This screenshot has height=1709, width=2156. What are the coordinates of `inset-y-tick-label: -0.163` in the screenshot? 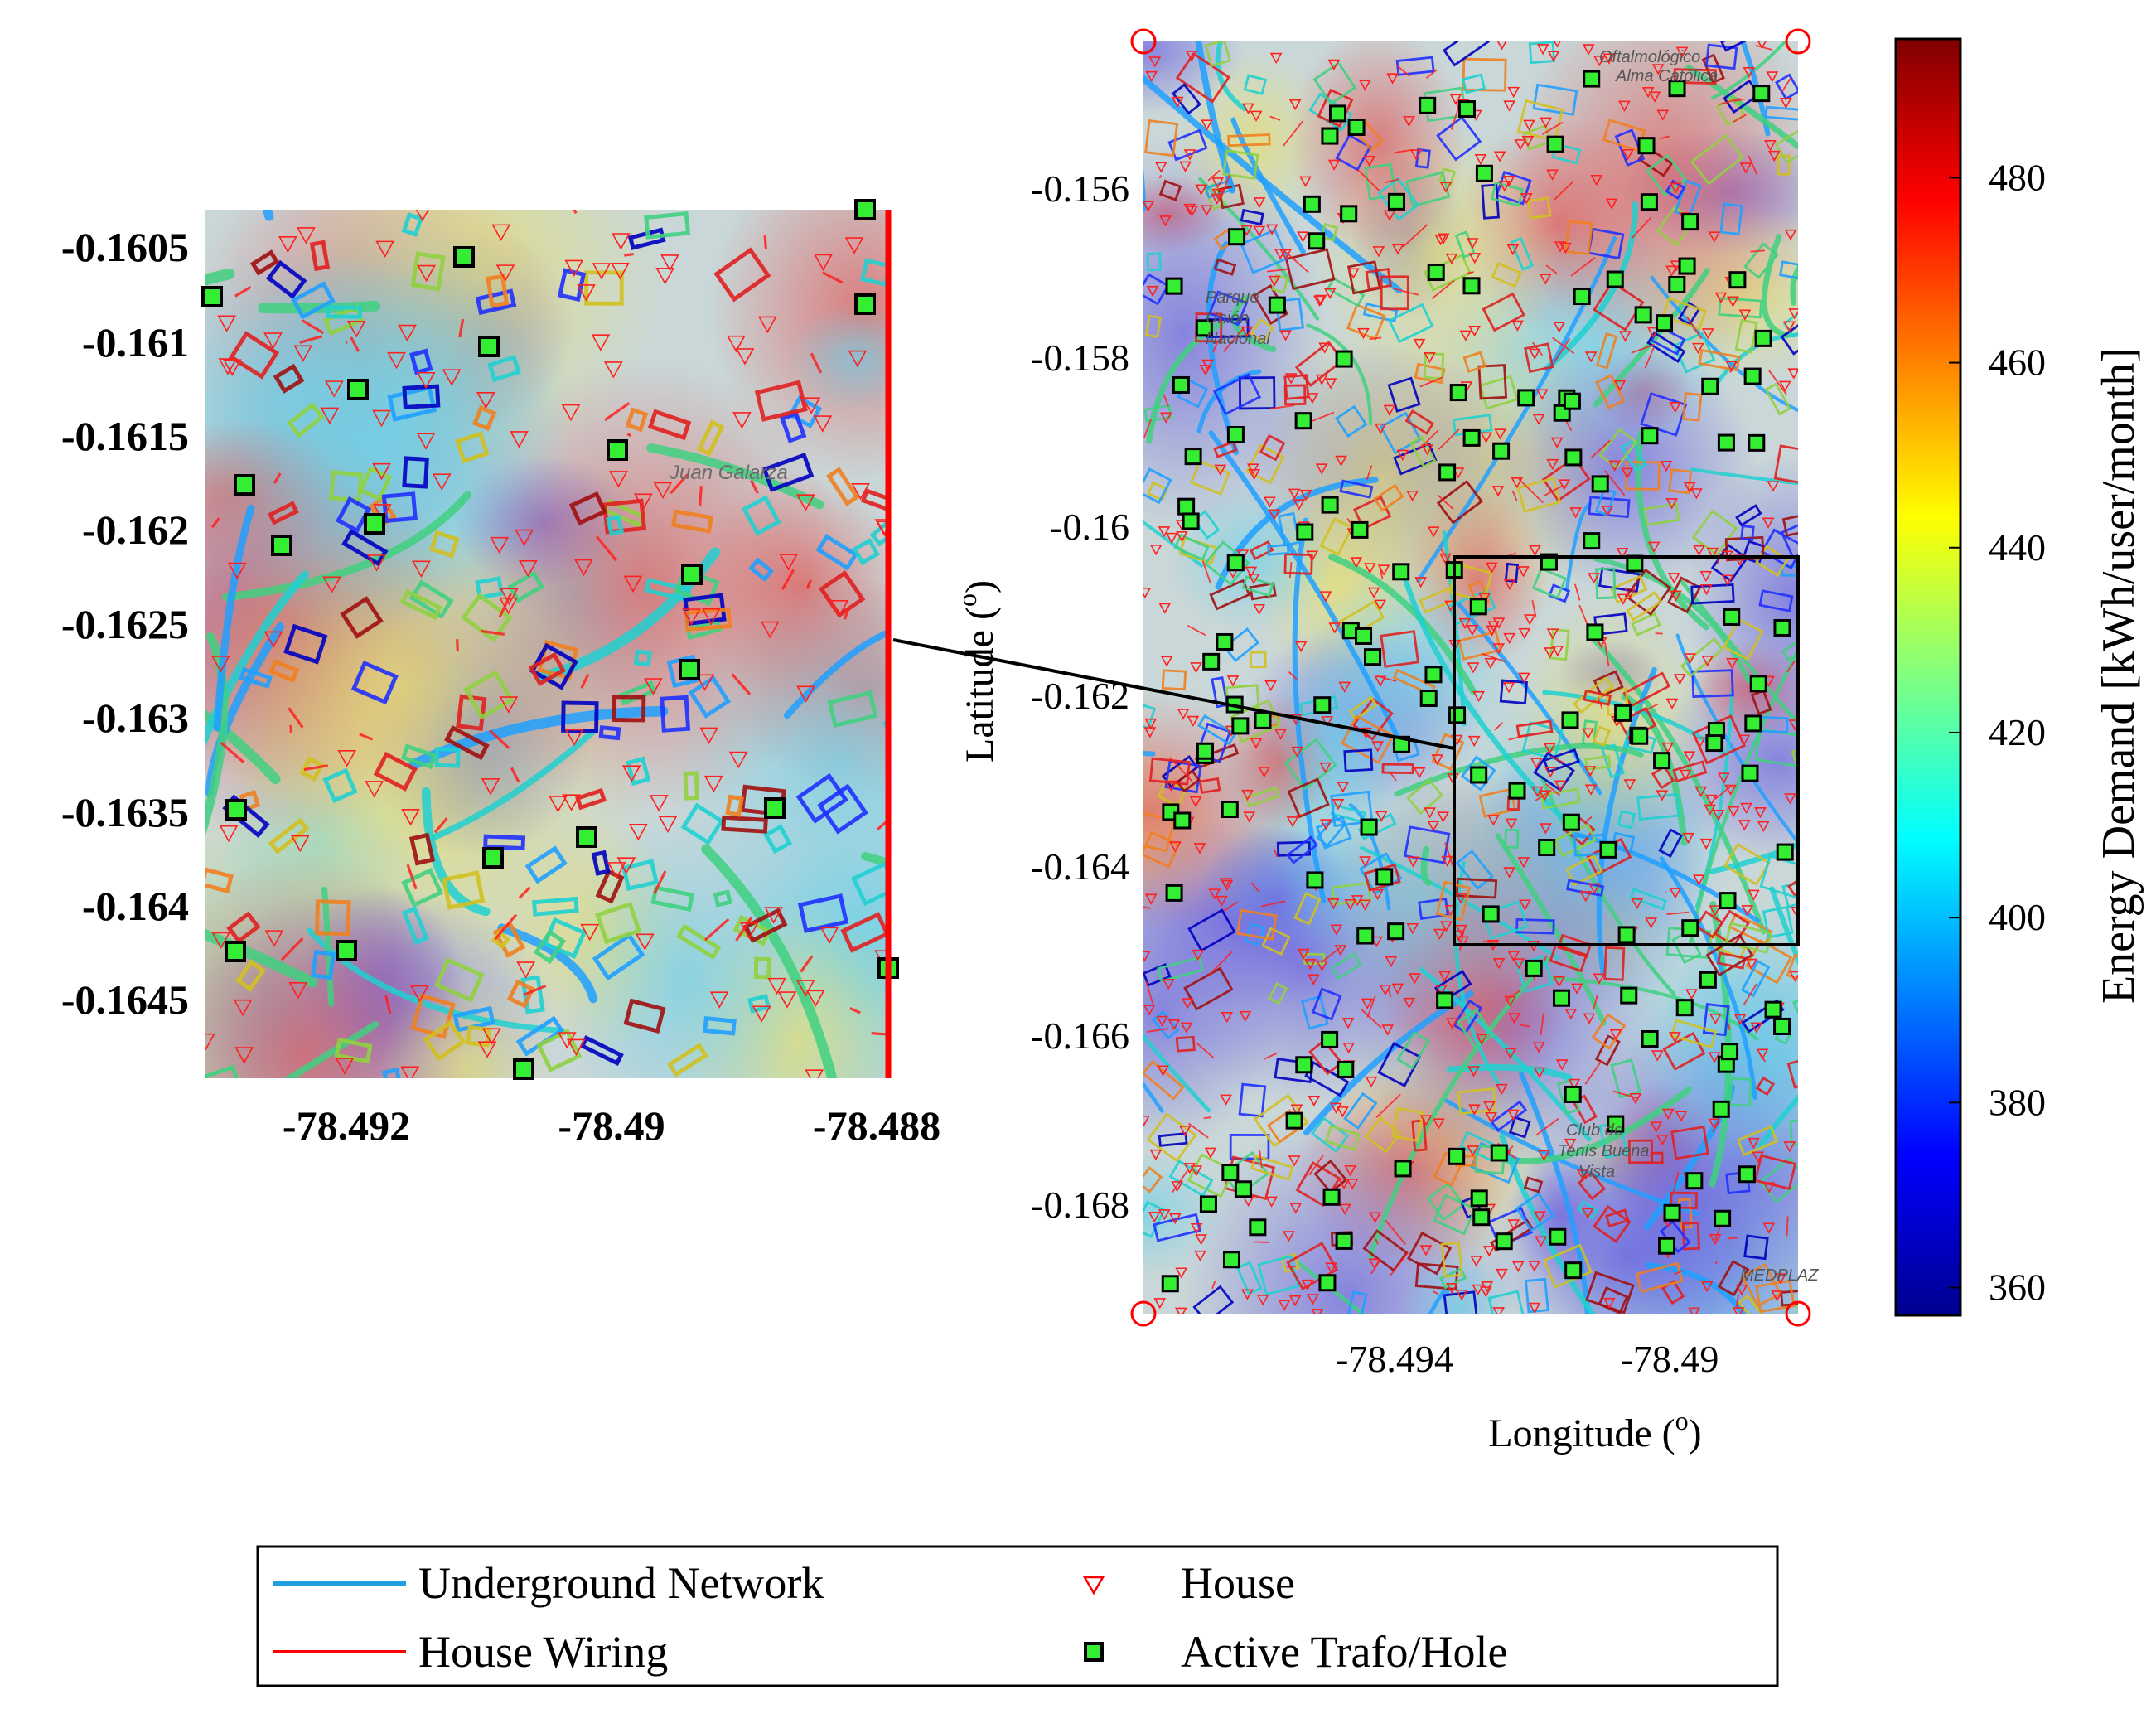 It's located at (135, 718).